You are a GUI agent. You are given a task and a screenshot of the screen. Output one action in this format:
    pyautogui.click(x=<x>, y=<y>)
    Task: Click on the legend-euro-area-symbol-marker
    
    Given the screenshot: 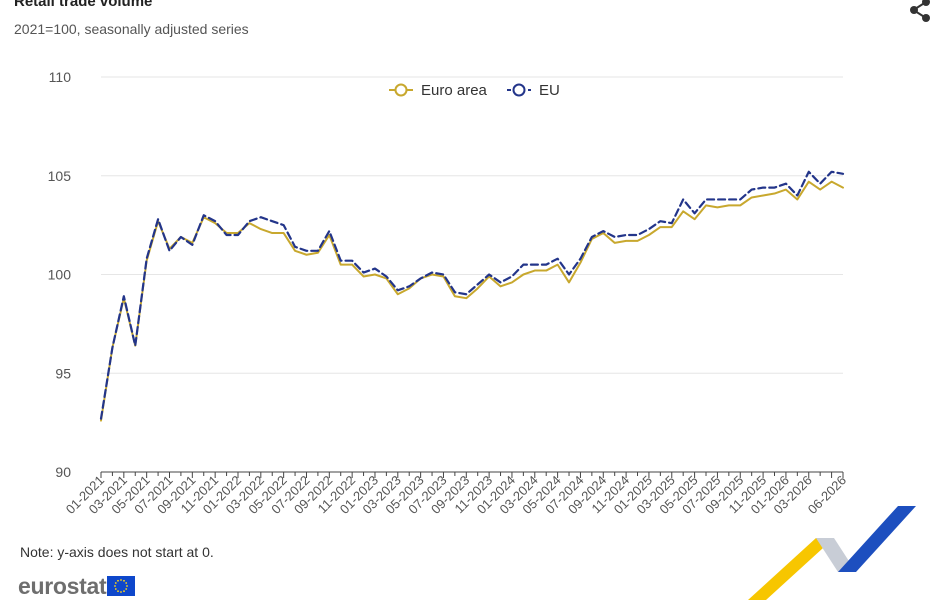 What is the action you would take?
    pyautogui.click(x=401, y=90)
    